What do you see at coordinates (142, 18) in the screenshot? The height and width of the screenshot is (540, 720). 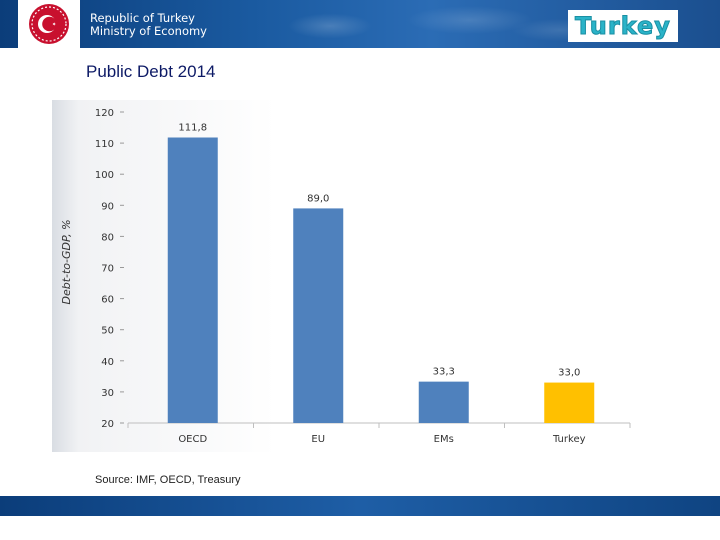 I see `header-line-1: Republic of Turkey` at bounding box center [142, 18].